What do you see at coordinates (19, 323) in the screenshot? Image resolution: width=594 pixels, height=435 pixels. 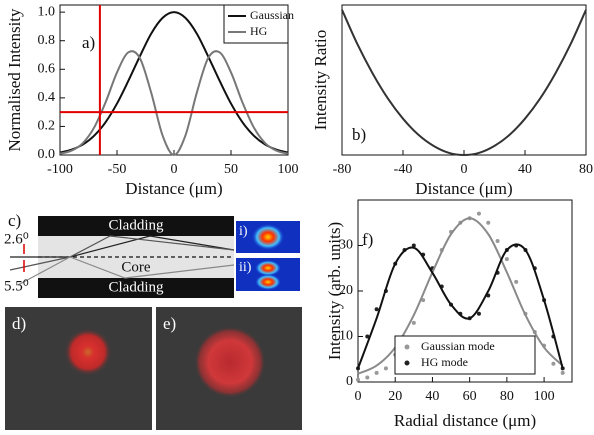 I see `panel-label: d)` at bounding box center [19, 323].